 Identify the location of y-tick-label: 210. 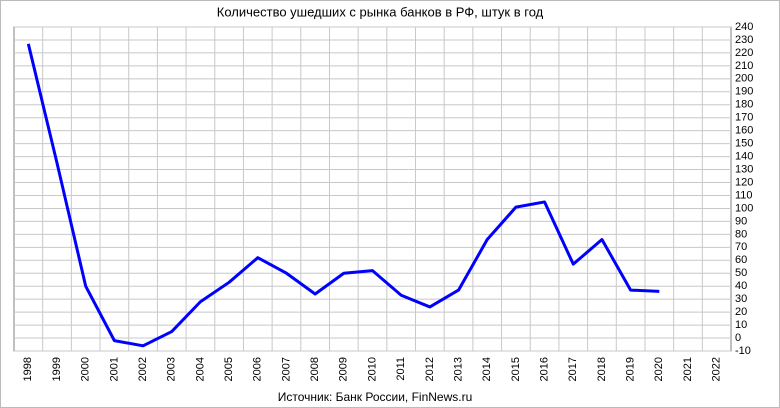
(744, 66).